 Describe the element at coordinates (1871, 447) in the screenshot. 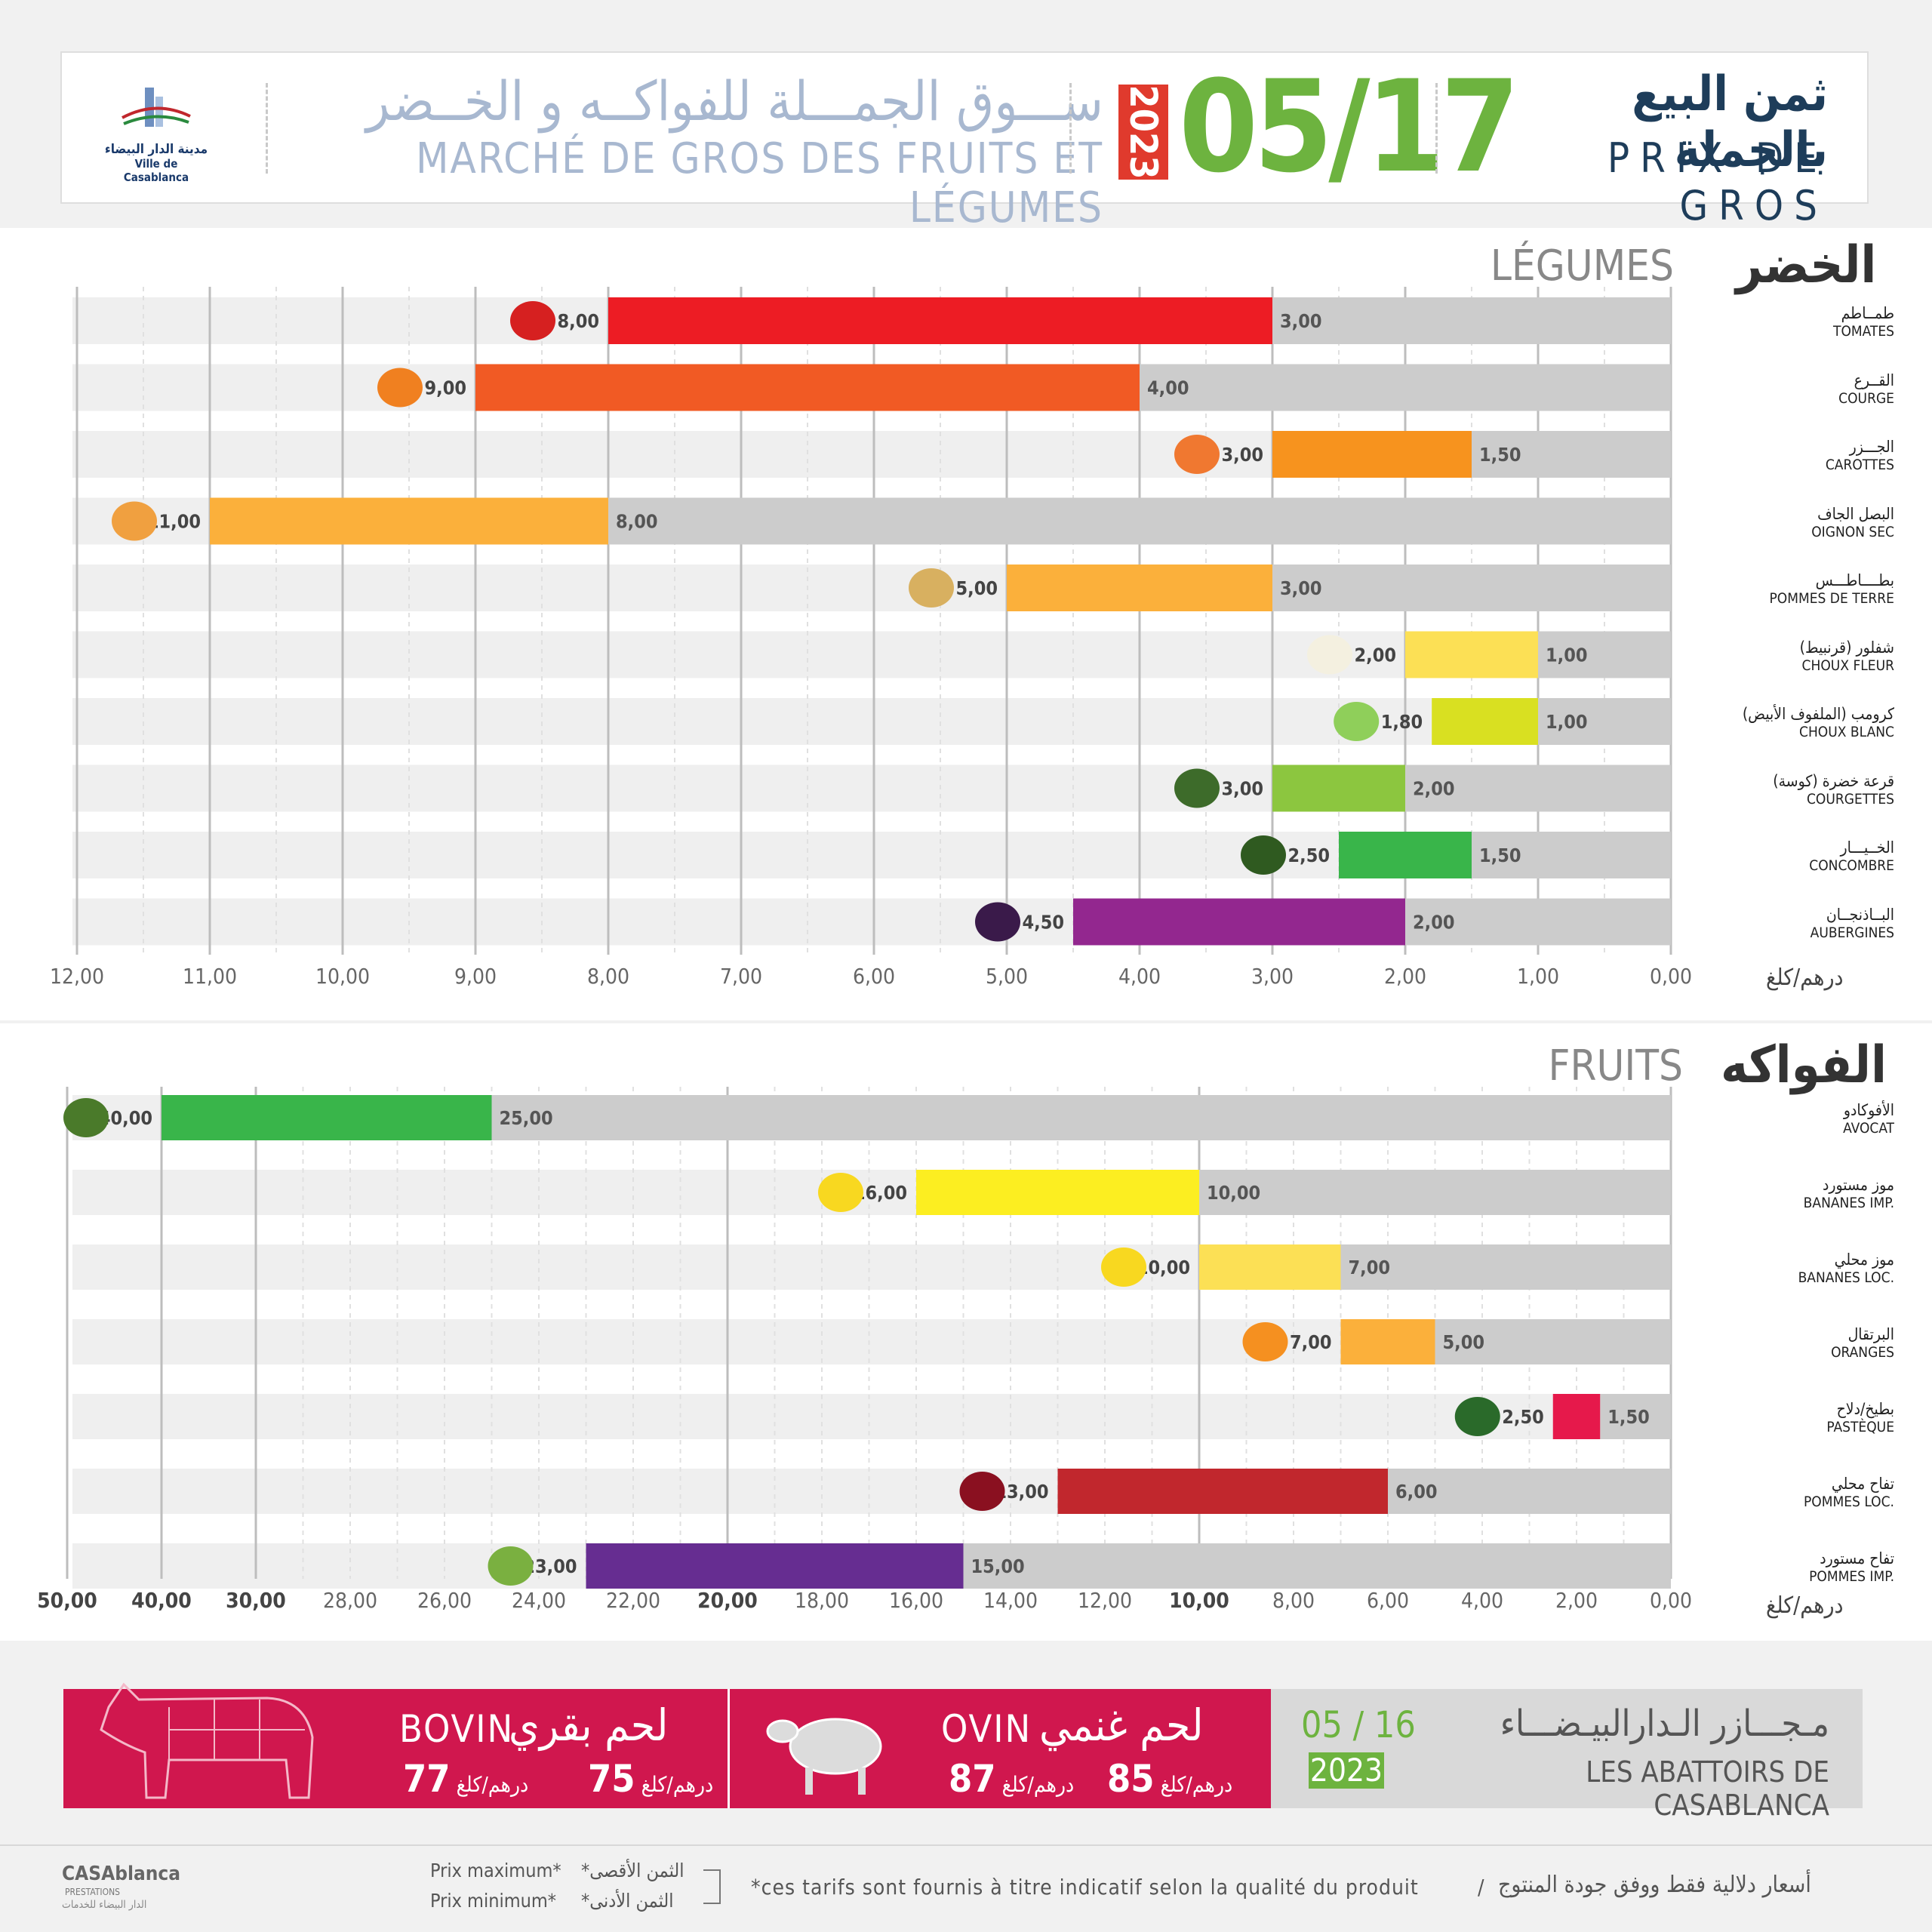

I see `row-label-ar: الجـــزر` at that location.